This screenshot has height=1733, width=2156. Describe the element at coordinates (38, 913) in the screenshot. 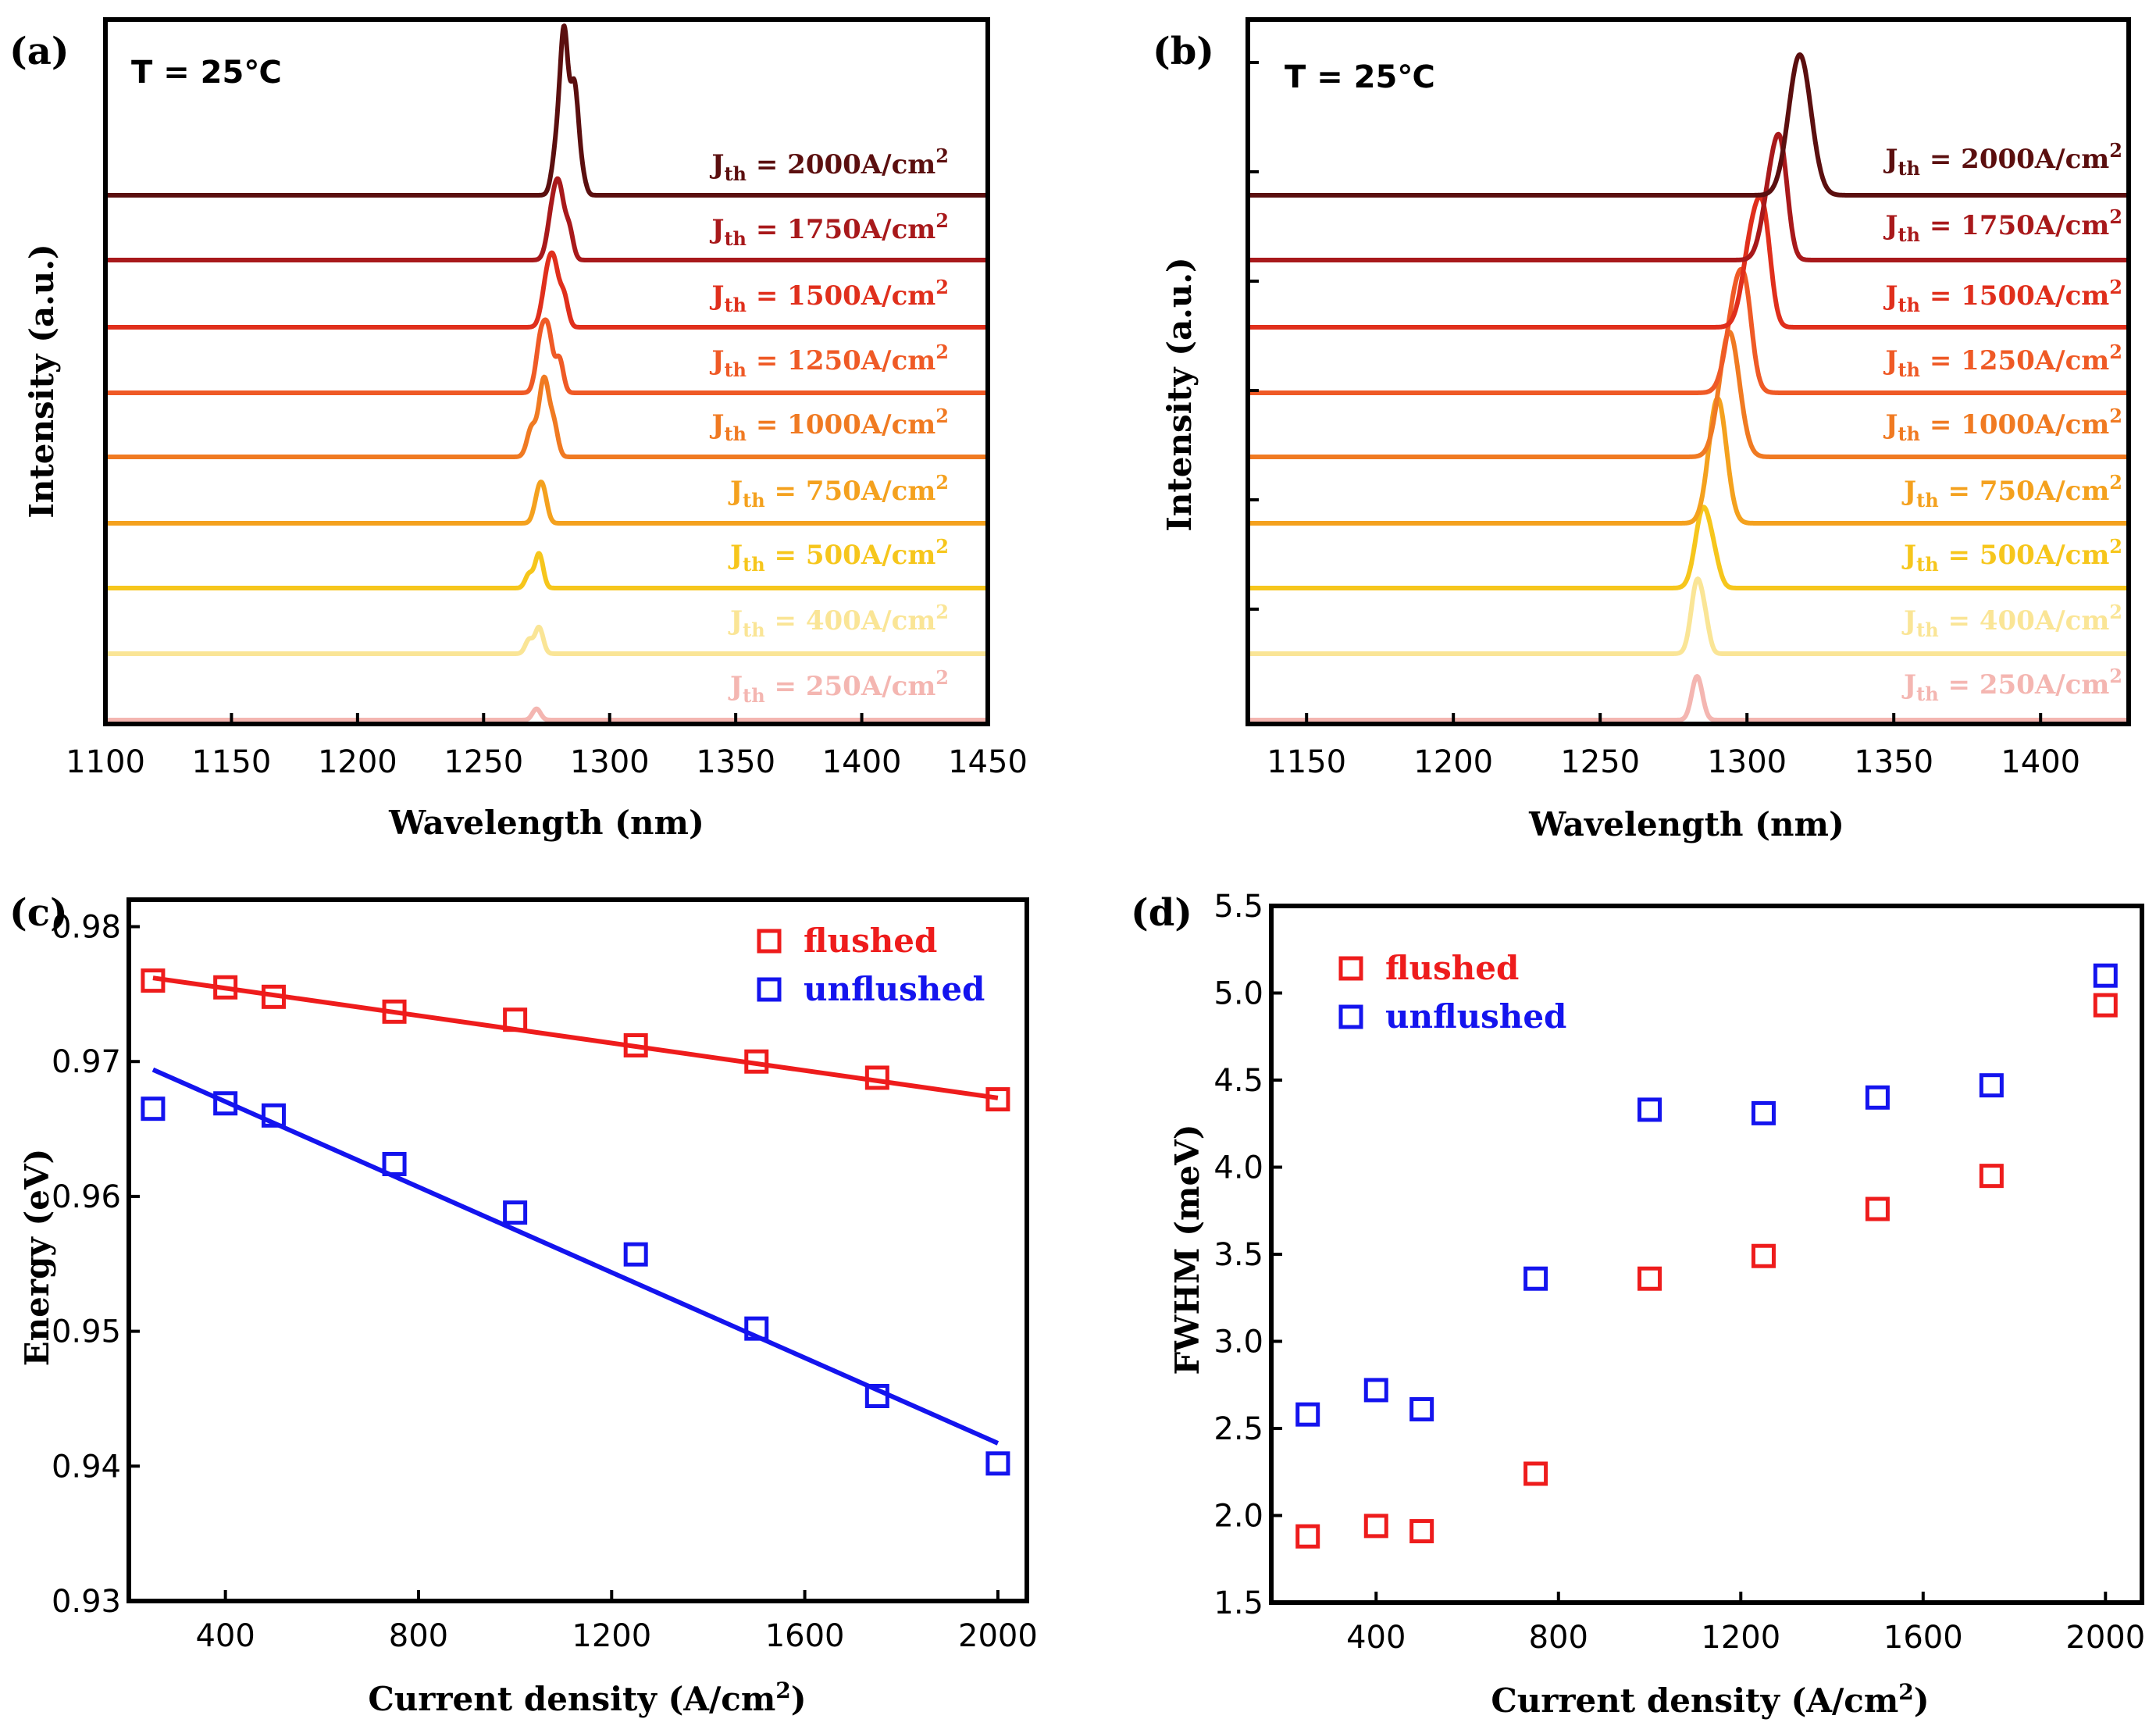

I see `panel-label-c: (c)` at that location.